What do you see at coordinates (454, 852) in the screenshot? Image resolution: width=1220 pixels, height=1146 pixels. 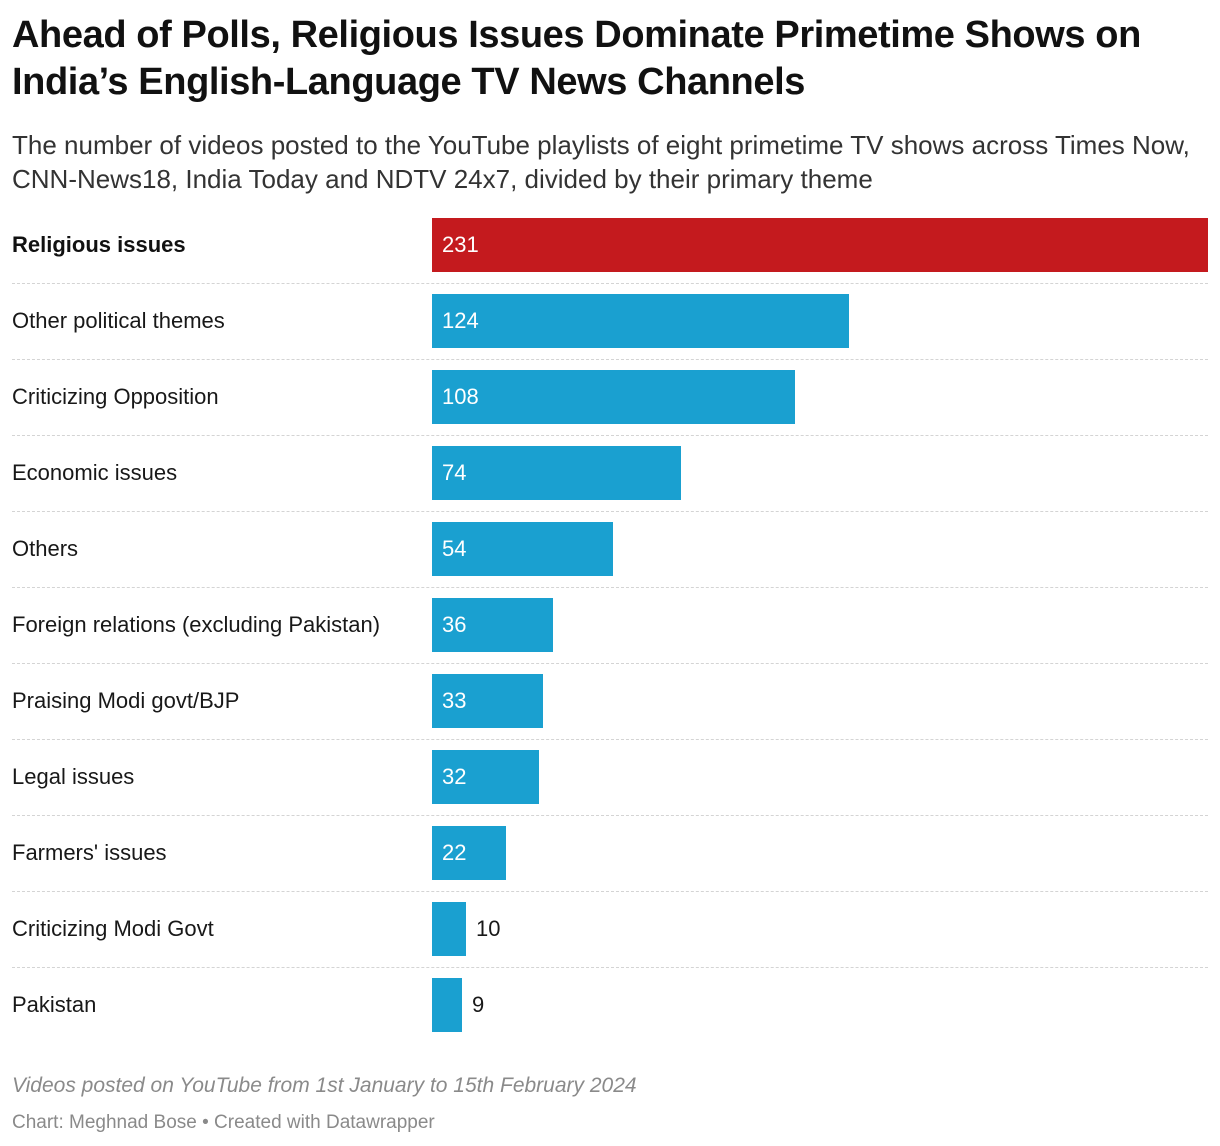 I see `value-label-farmers-issues: 22` at bounding box center [454, 852].